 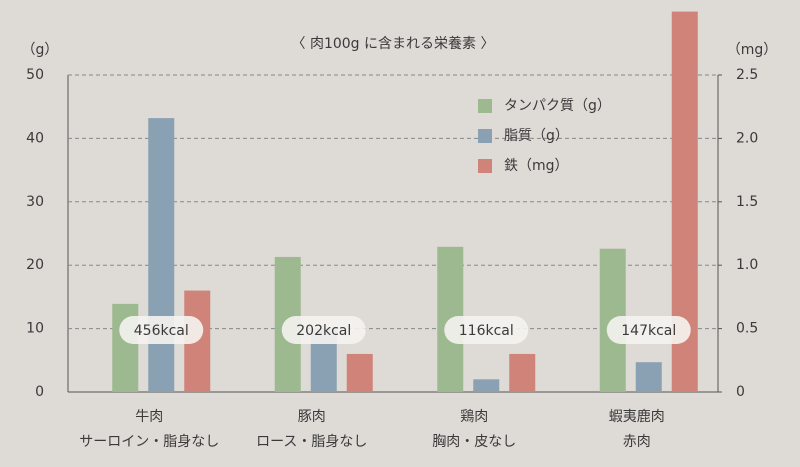 What do you see at coordinates (149, 442) in the screenshot?
I see `category-note: サーロイン・脂身なし` at bounding box center [149, 442].